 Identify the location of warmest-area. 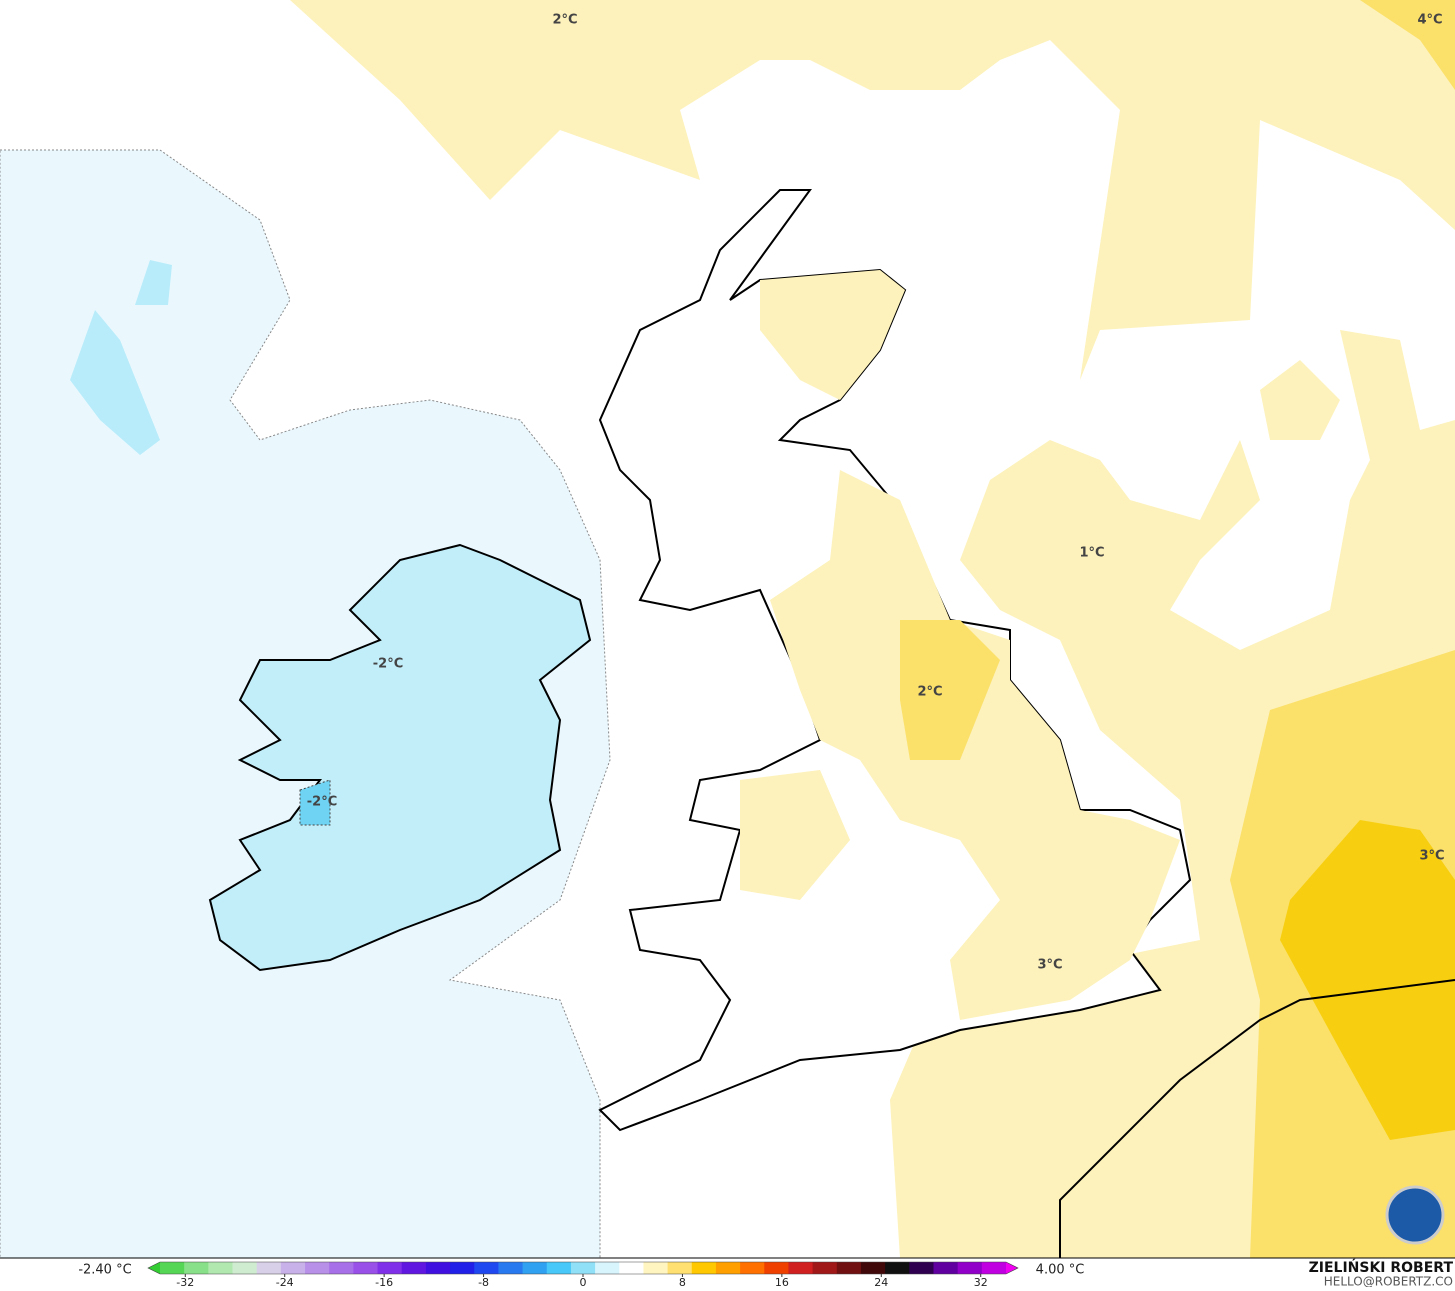
(1367, 980).